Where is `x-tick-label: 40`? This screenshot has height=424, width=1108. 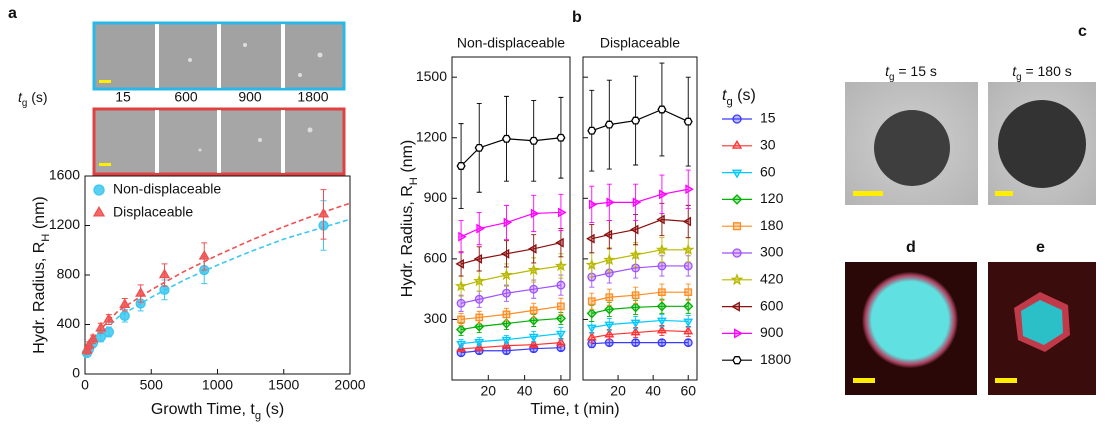
x-tick-label: 40 is located at coordinates (525, 391).